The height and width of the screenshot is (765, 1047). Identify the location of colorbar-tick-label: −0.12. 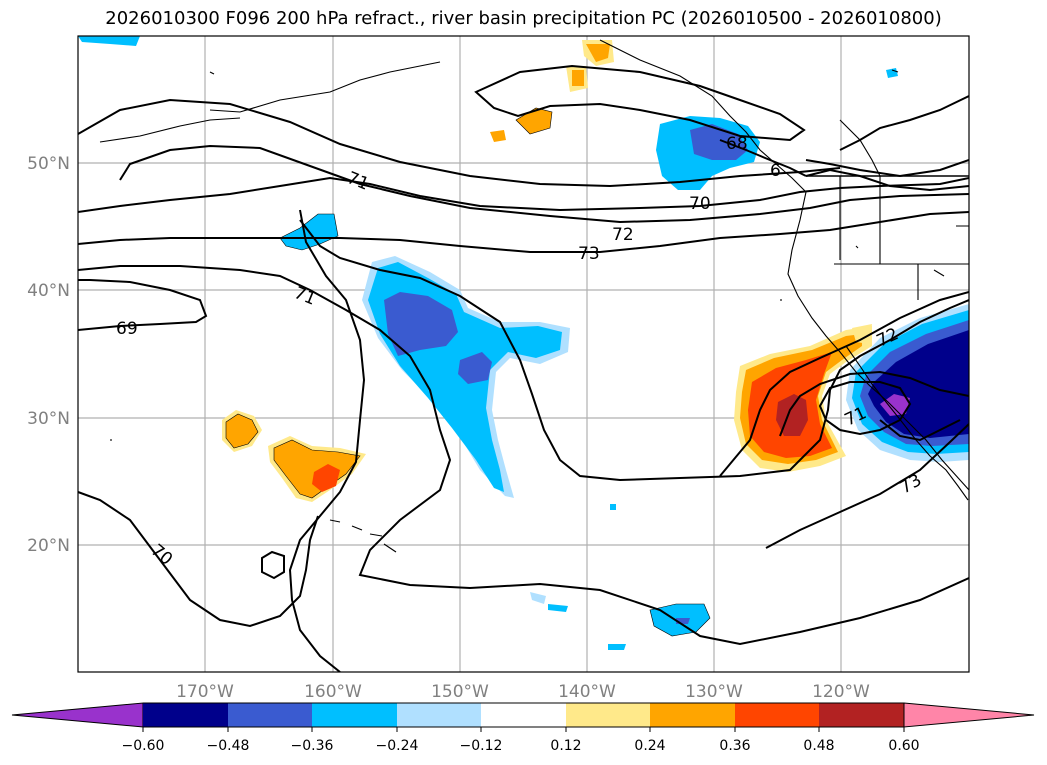
(481, 746).